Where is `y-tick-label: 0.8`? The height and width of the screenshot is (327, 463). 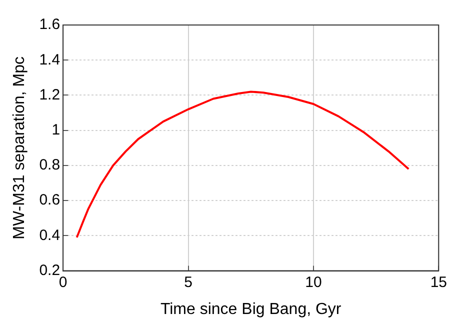 y-tick-label: 0.8 is located at coordinates (49, 165).